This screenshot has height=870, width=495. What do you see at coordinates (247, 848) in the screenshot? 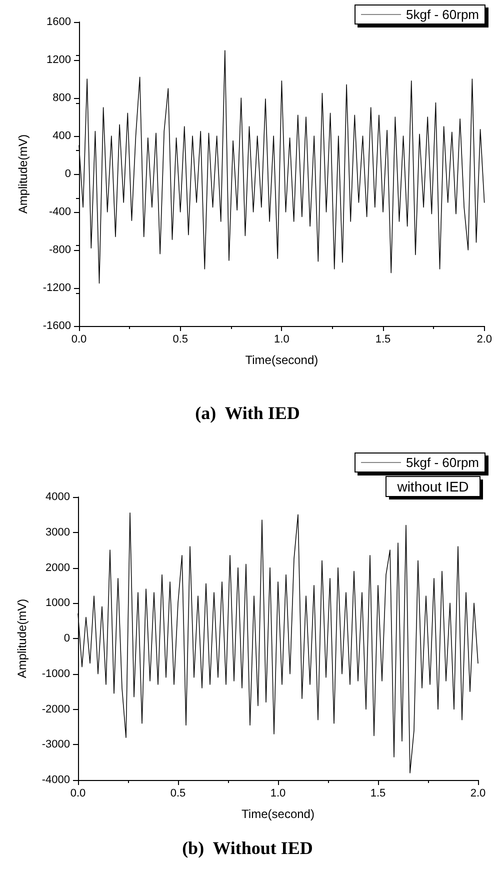
I see `text: (b) Without IED` at bounding box center [247, 848].